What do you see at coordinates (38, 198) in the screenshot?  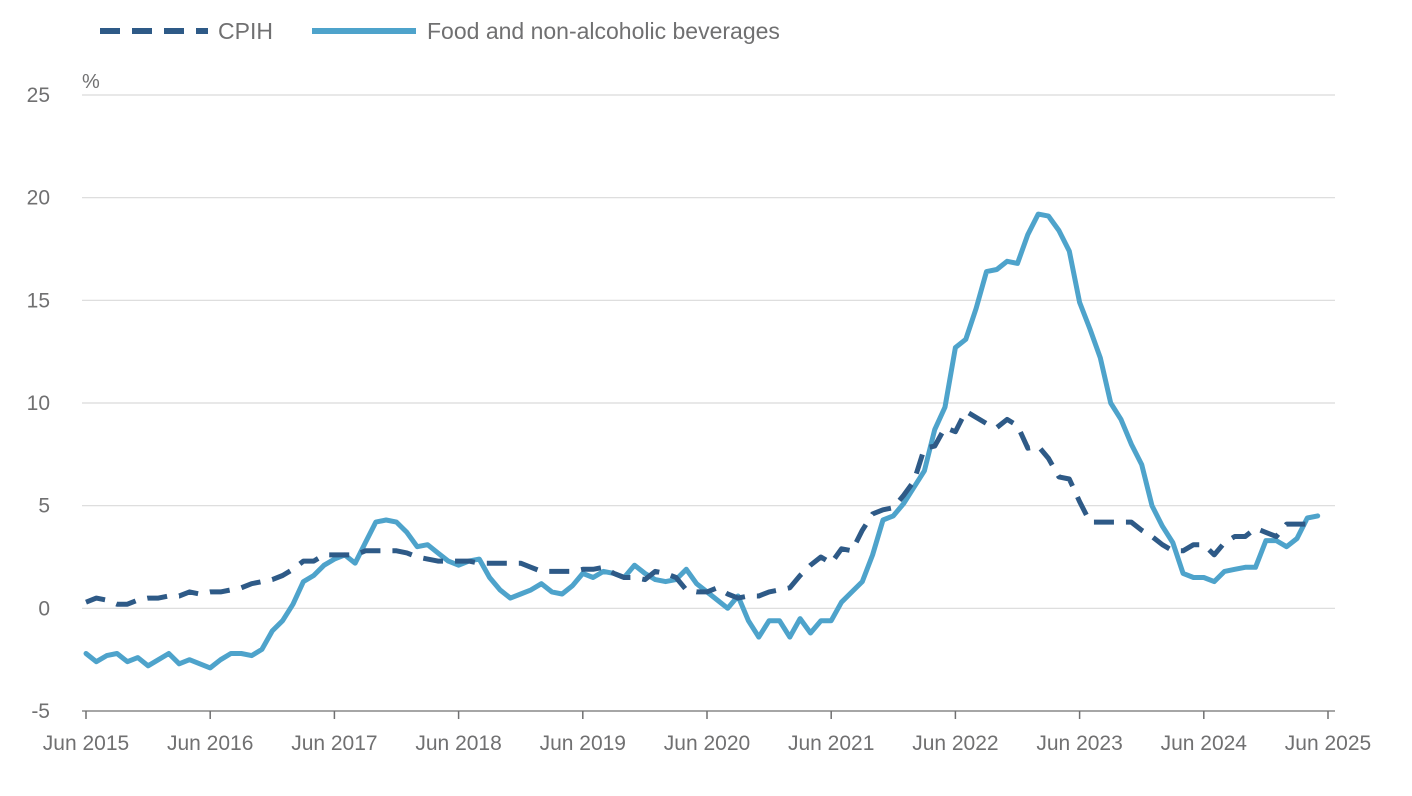 I see `y-tick-label: 20` at bounding box center [38, 198].